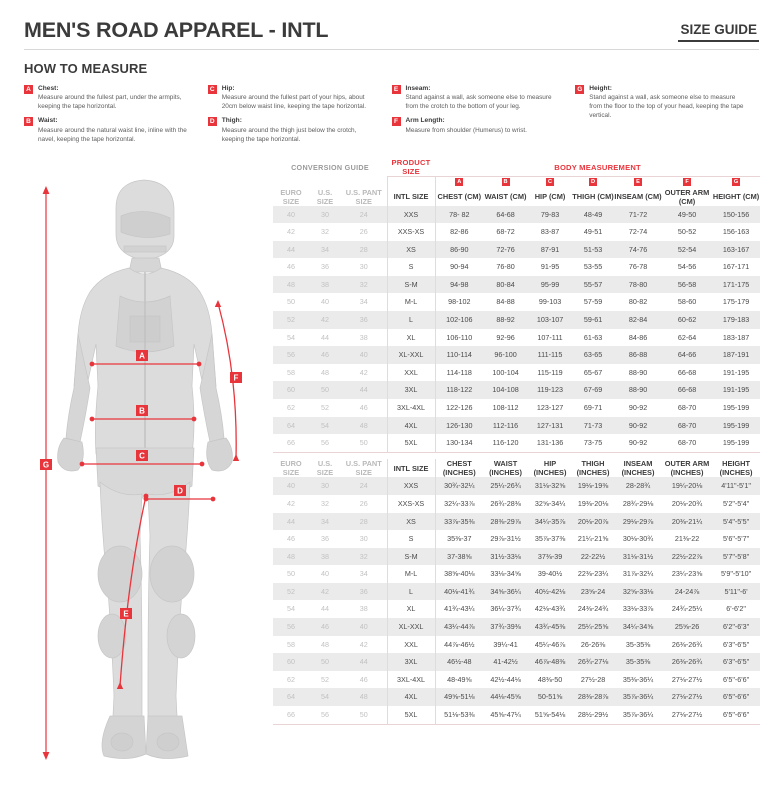 This screenshot has width=783, height=800. What do you see at coordinates (411, 372) in the screenshot?
I see `cell-cm-3: XXL` at bounding box center [411, 372].